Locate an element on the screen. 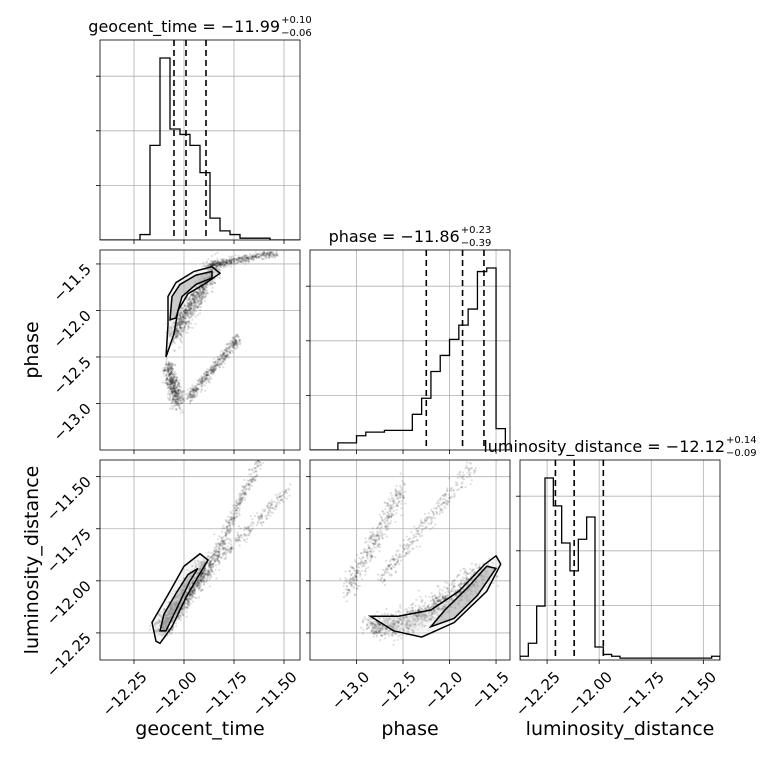 The height and width of the screenshot is (760, 760). title-plus-phase: +0.23 is located at coordinates (476, 230).